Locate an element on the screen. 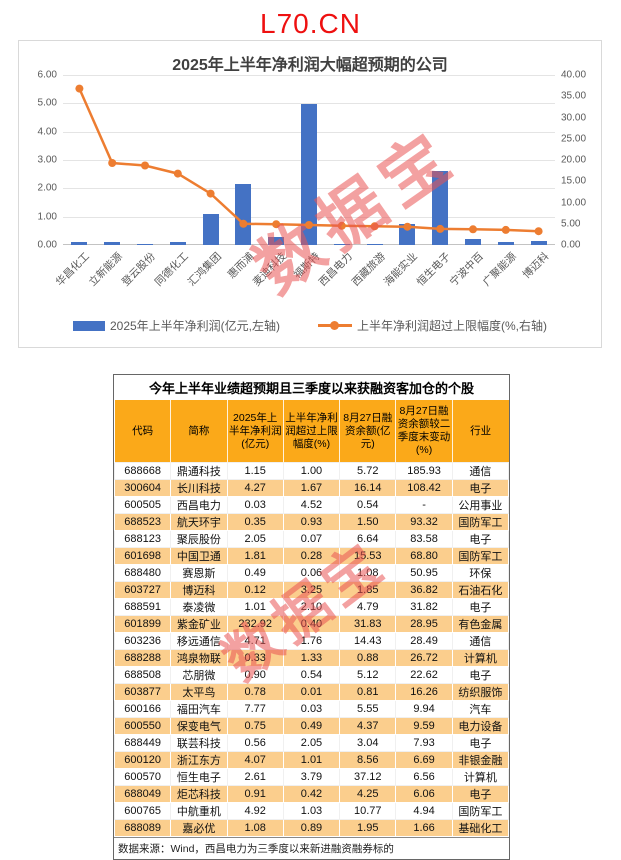 The width and height of the screenshot is (621, 860). table-cell: 601899 is located at coordinates (142, 624).